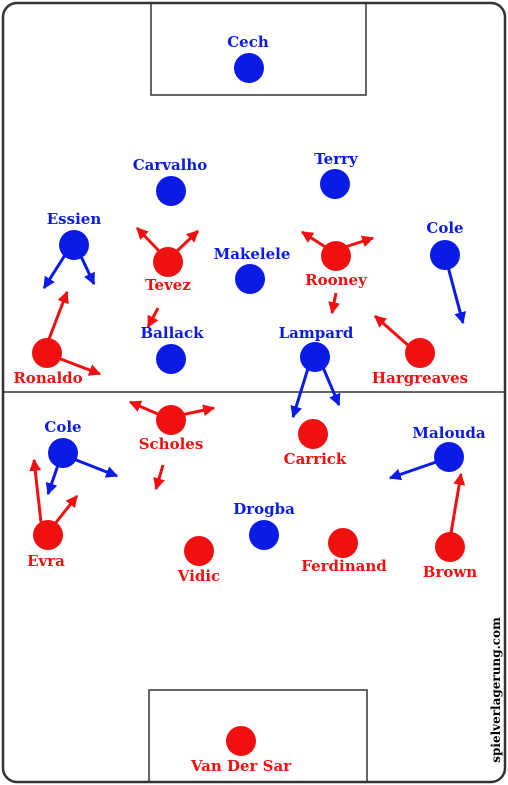  What do you see at coordinates (315, 459) in the screenshot?
I see `label-carrick: Carrick` at bounding box center [315, 459].